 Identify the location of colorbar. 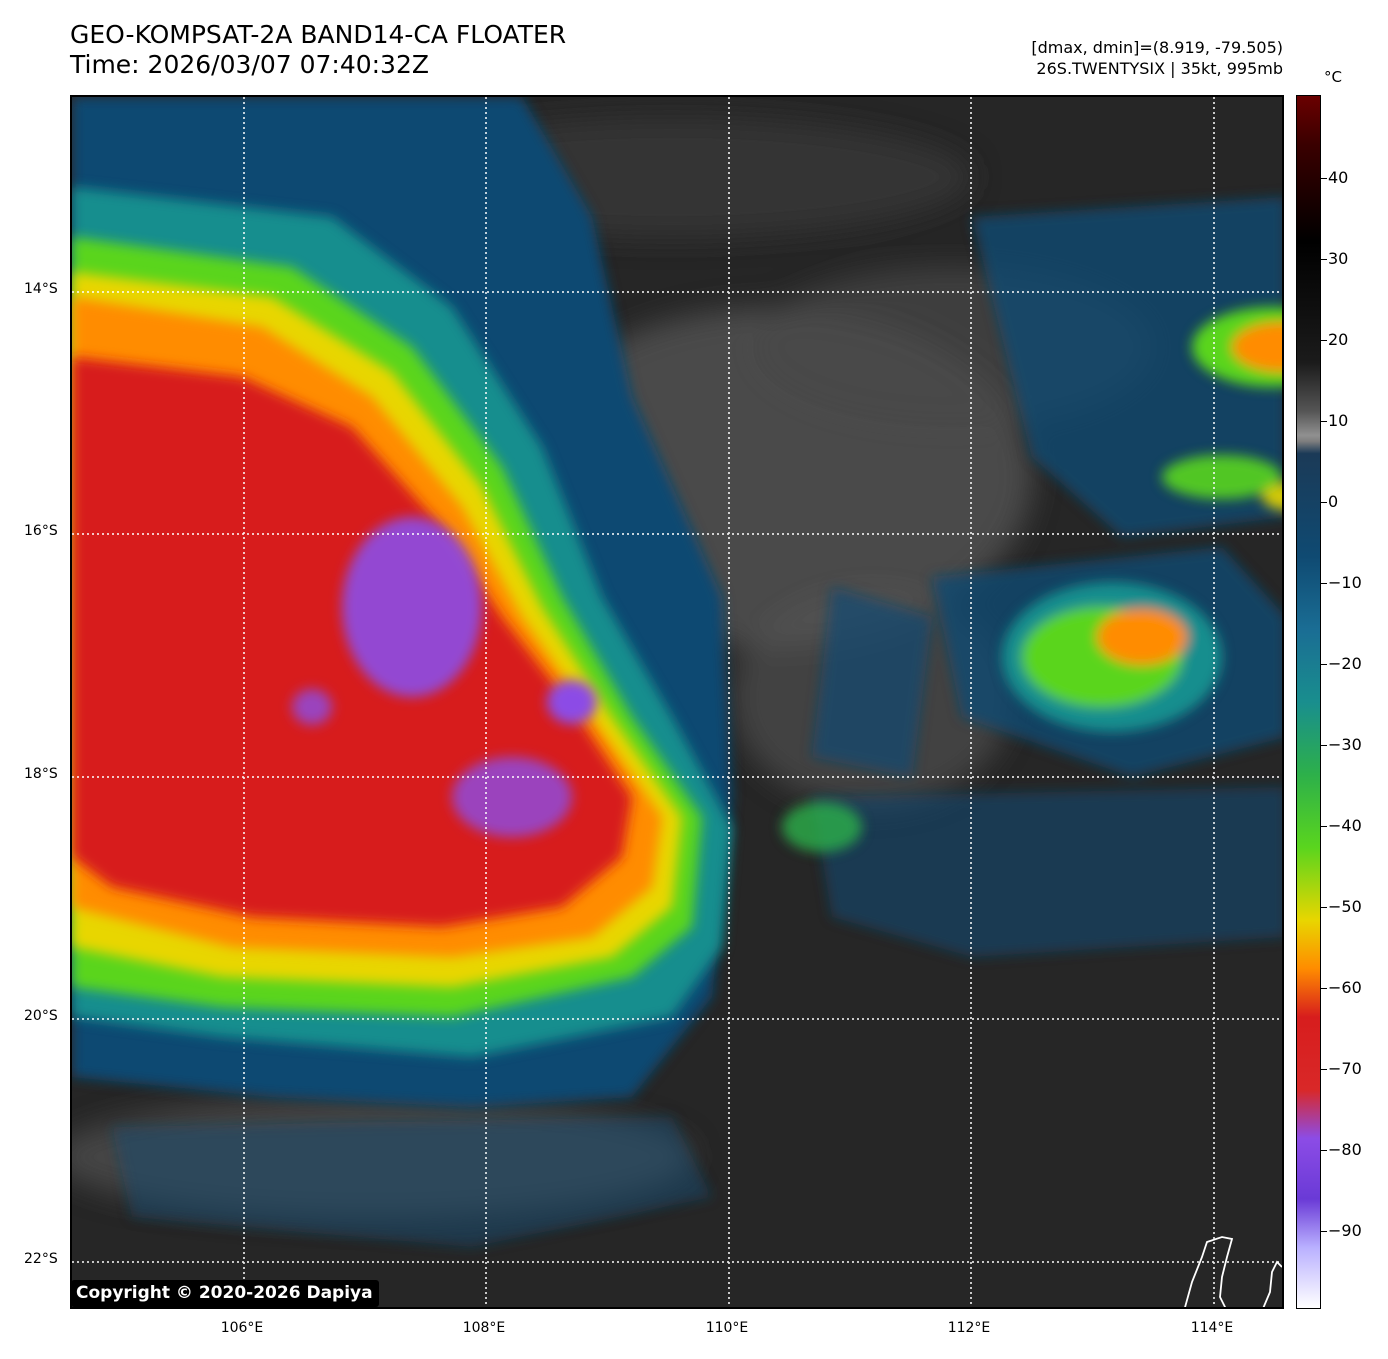
(1308, 702).